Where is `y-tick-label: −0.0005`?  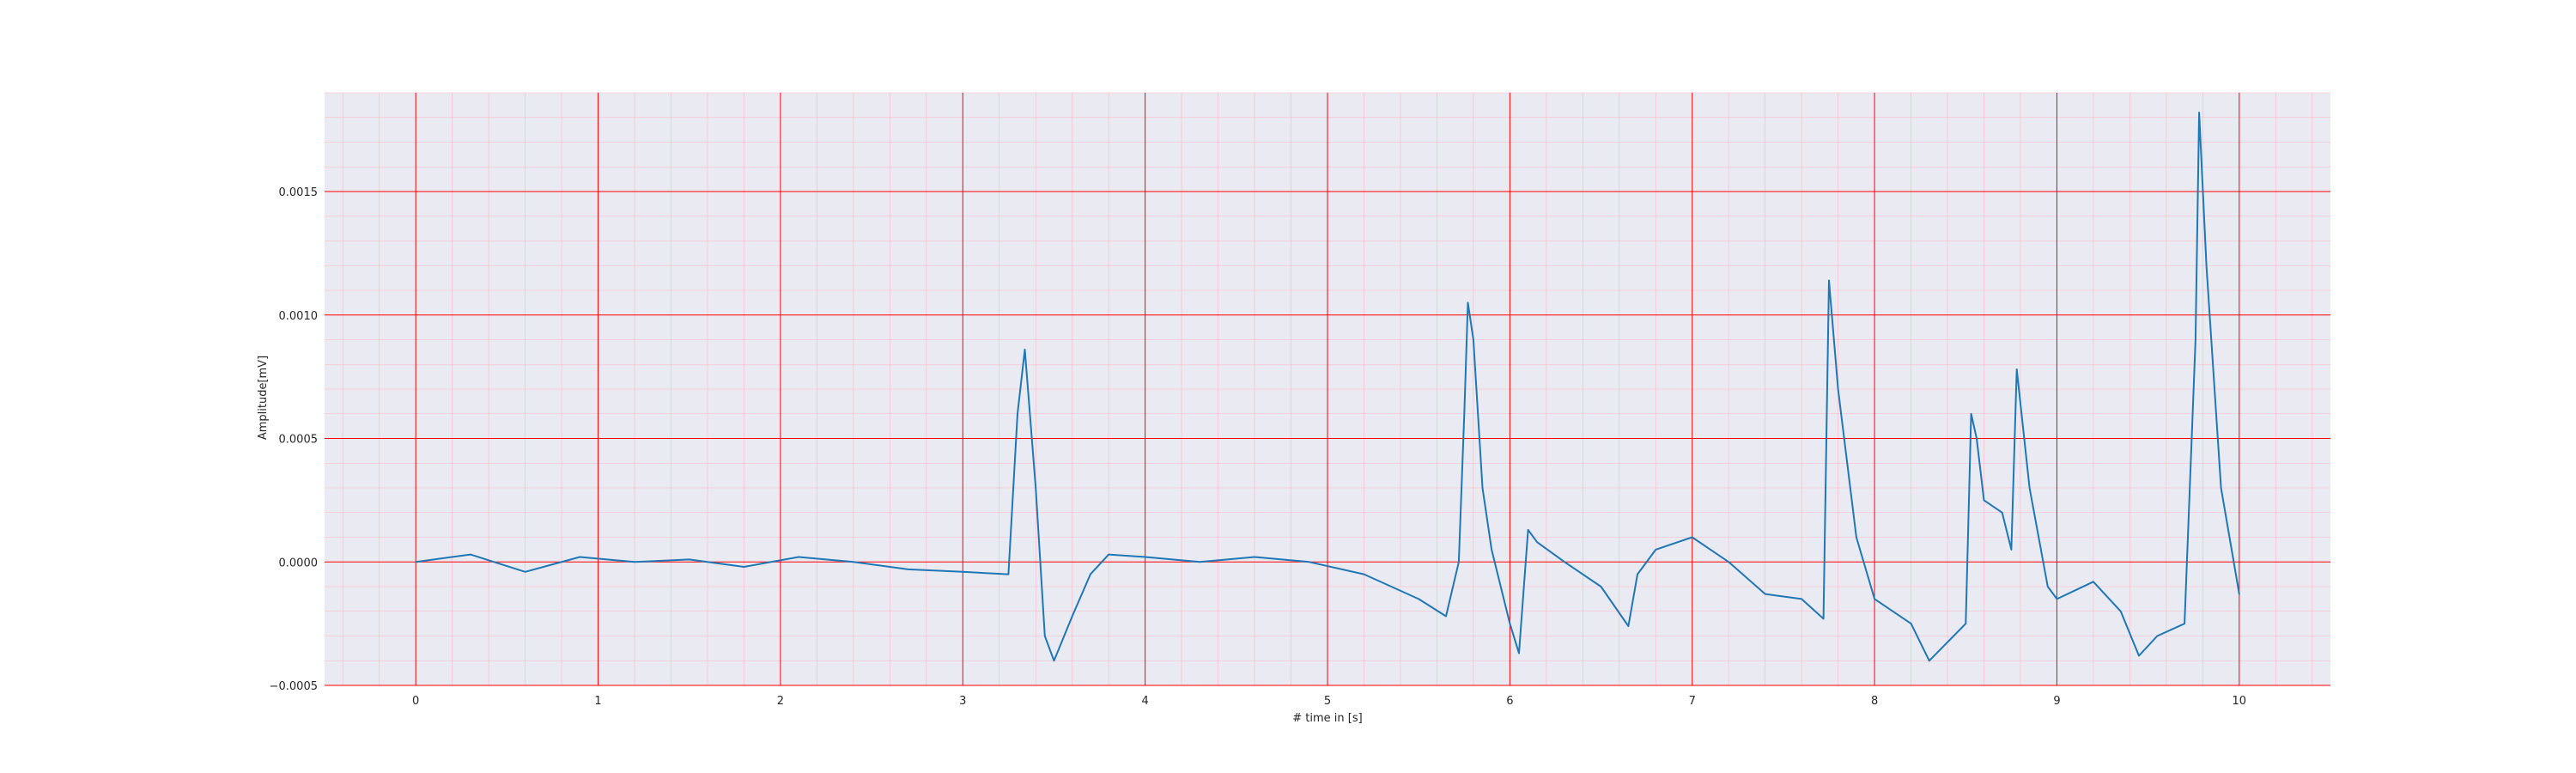 y-tick-label: −0.0005 is located at coordinates (294, 686).